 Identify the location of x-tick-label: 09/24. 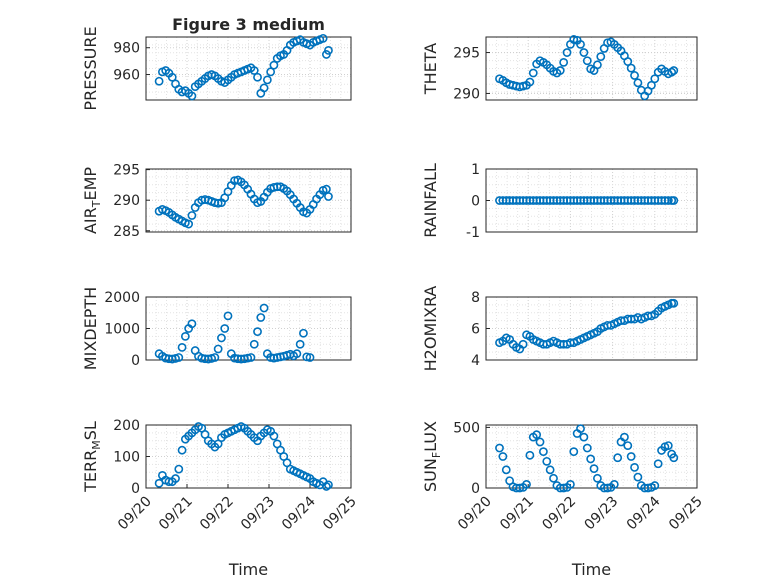
(644, 513).